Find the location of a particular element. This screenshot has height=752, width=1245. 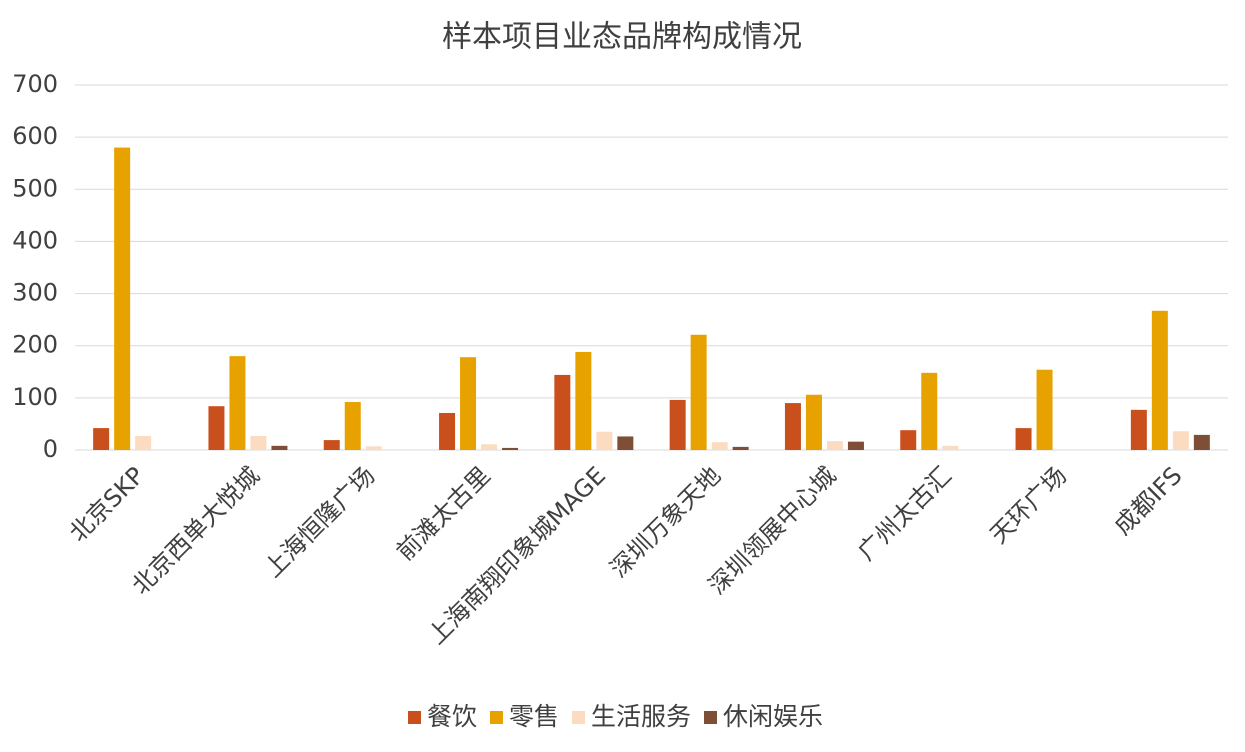

y-tick-label: 100 is located at coordinates (35, 397).